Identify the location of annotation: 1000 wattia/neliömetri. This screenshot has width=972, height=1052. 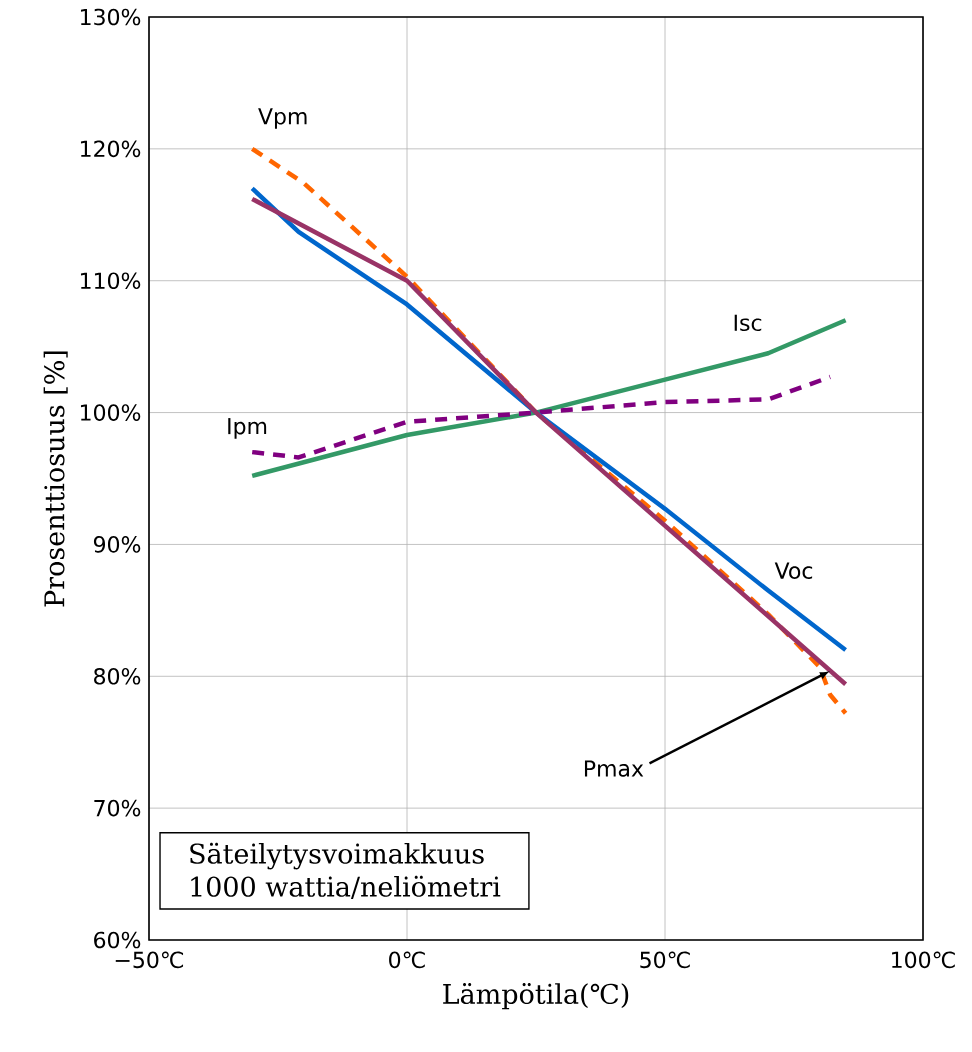
(346, 887).